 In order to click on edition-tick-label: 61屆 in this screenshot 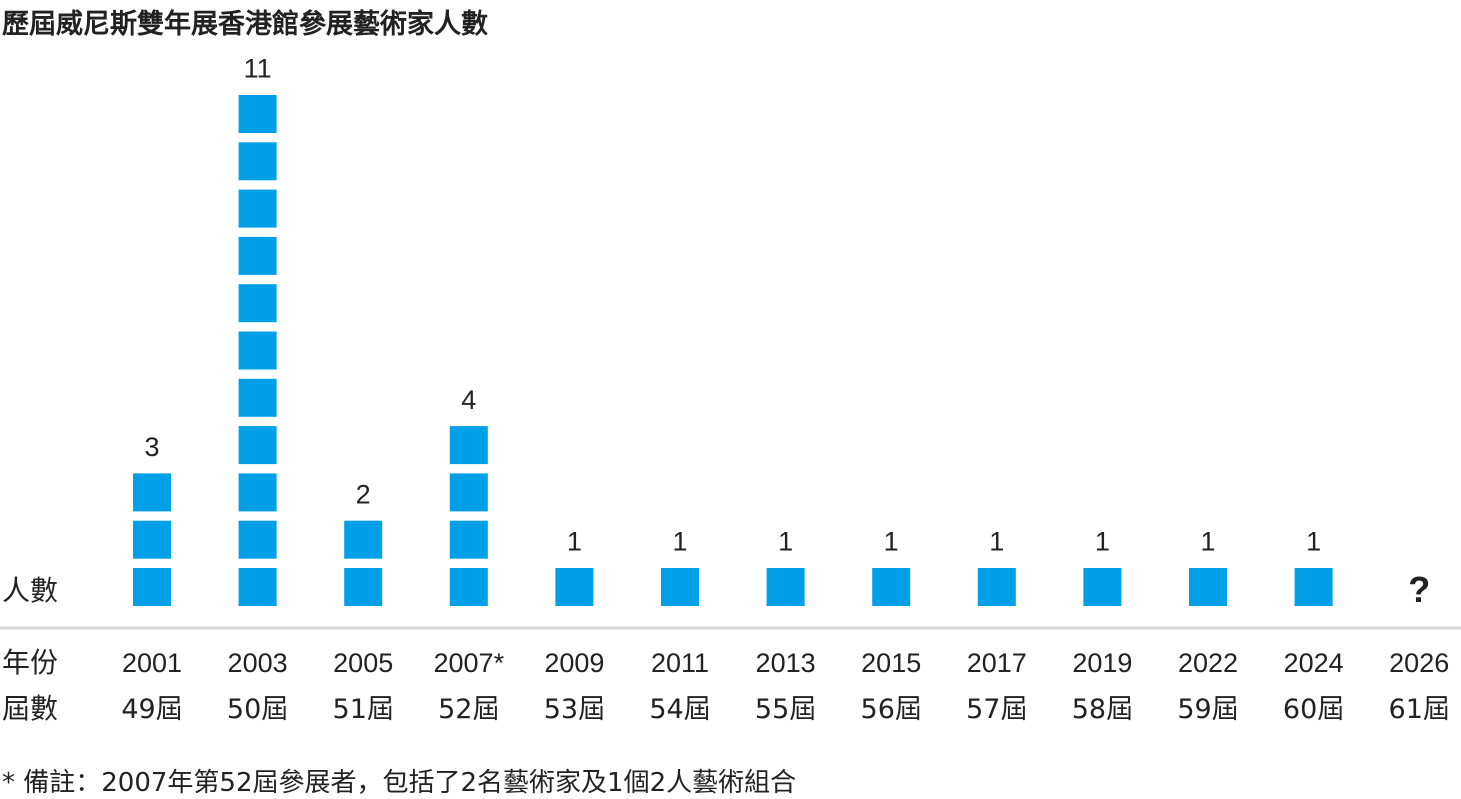, I will do `click(1419, 709)`.